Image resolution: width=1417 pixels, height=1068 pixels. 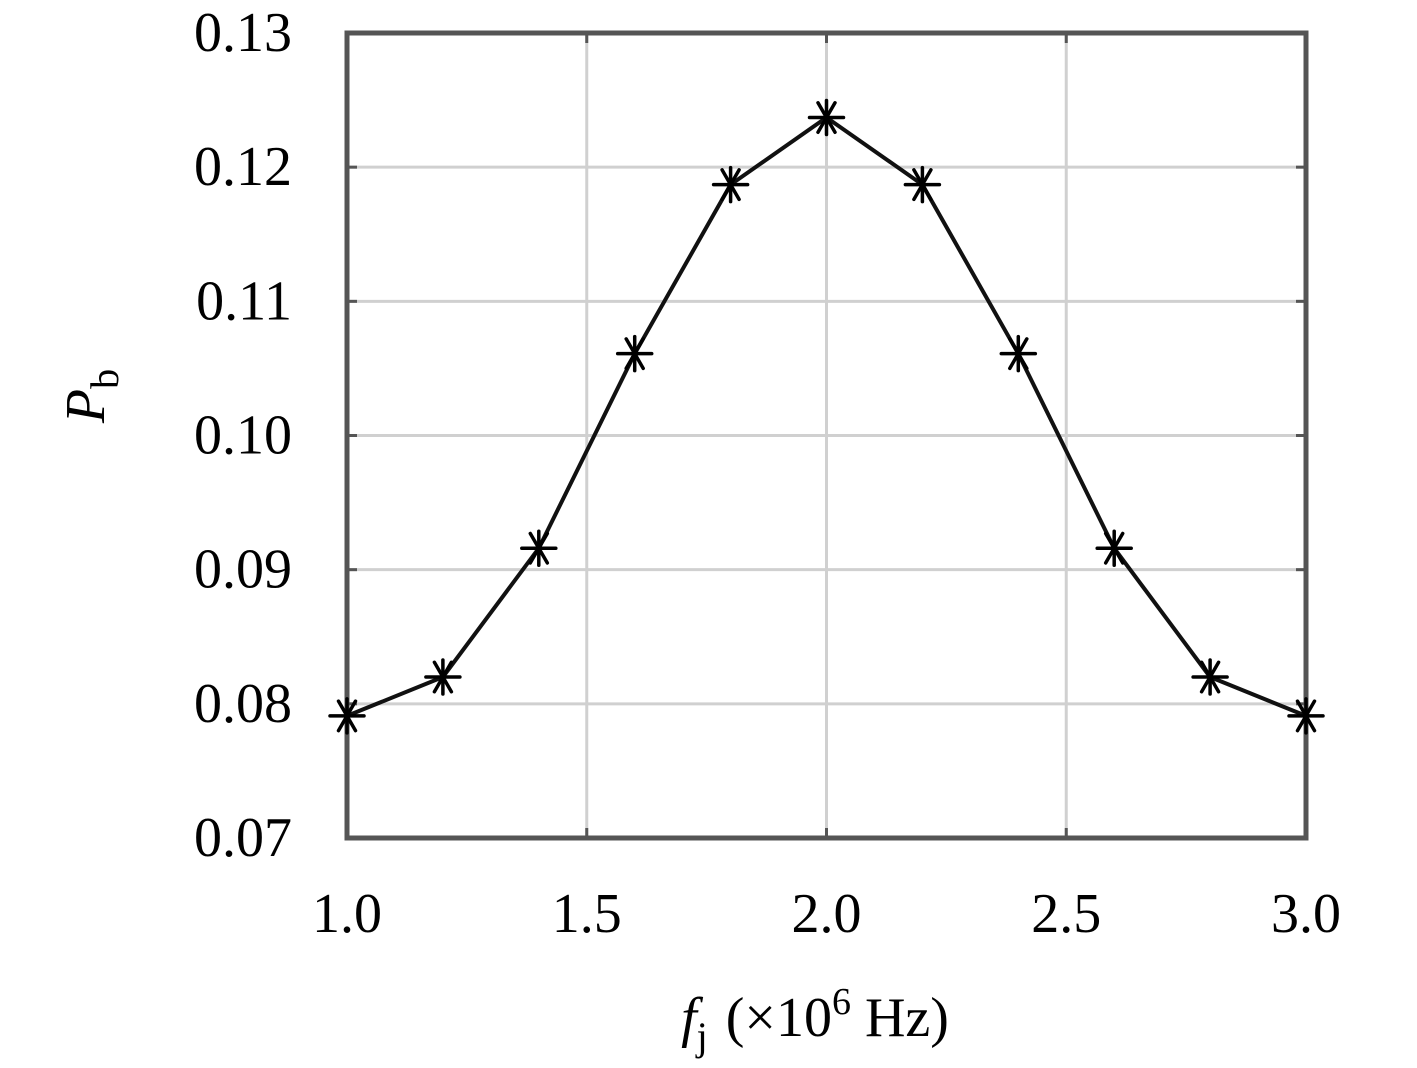 I want to click on y-tick-label: 0.09, so click(x=243, y=570).